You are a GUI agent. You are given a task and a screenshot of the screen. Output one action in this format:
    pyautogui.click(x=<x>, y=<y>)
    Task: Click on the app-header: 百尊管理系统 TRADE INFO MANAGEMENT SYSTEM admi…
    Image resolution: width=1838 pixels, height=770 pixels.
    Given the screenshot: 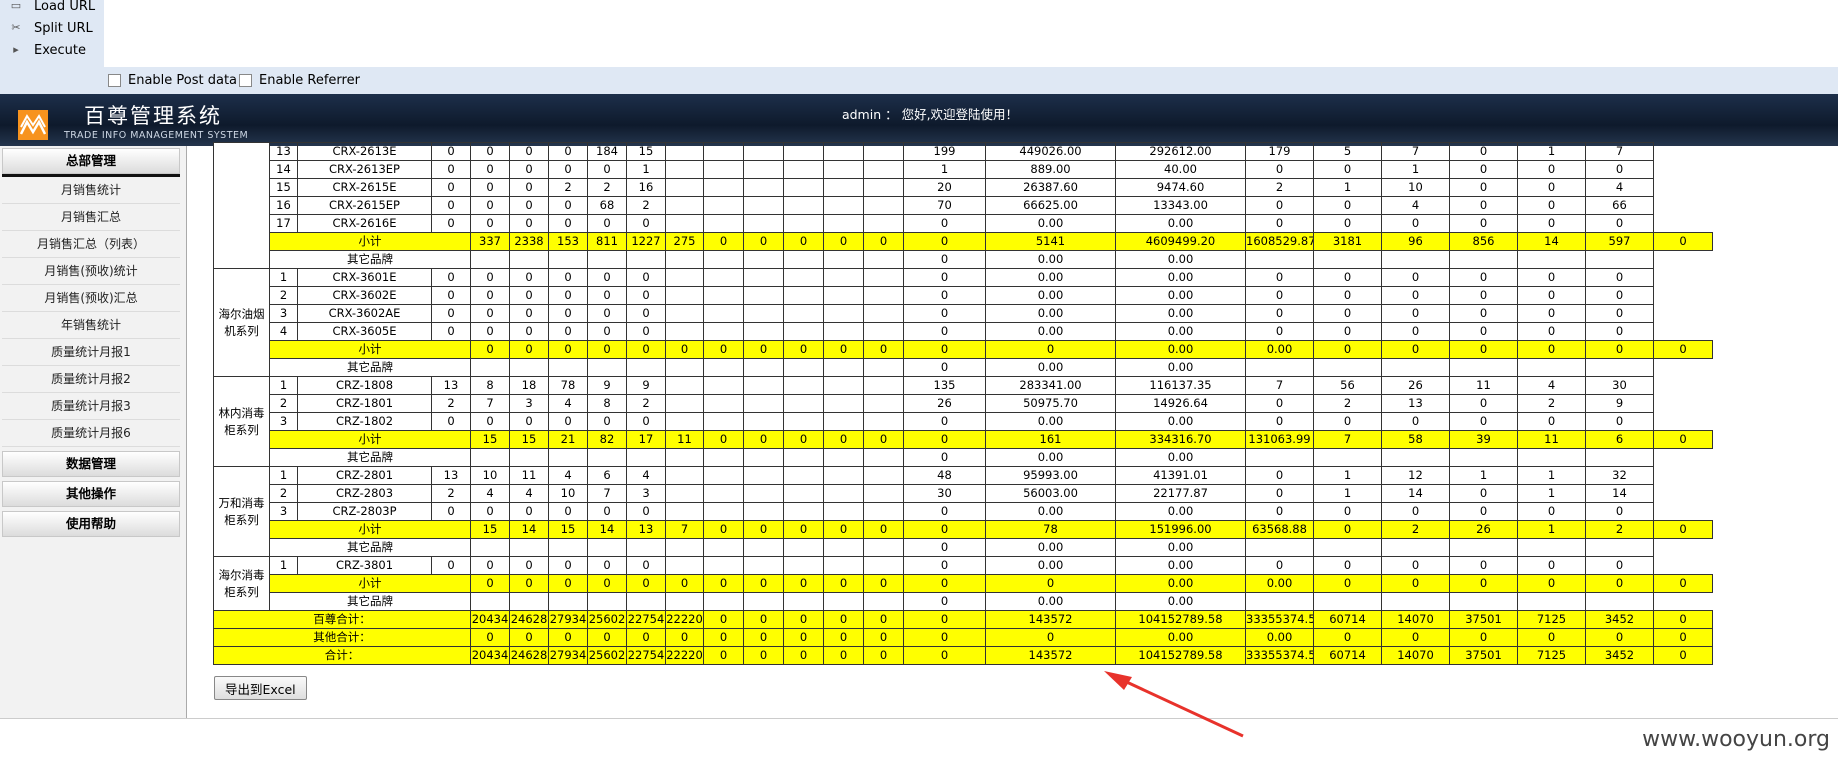 What is the action you would take?
    pyautogui.click(x=919, y=120)
    